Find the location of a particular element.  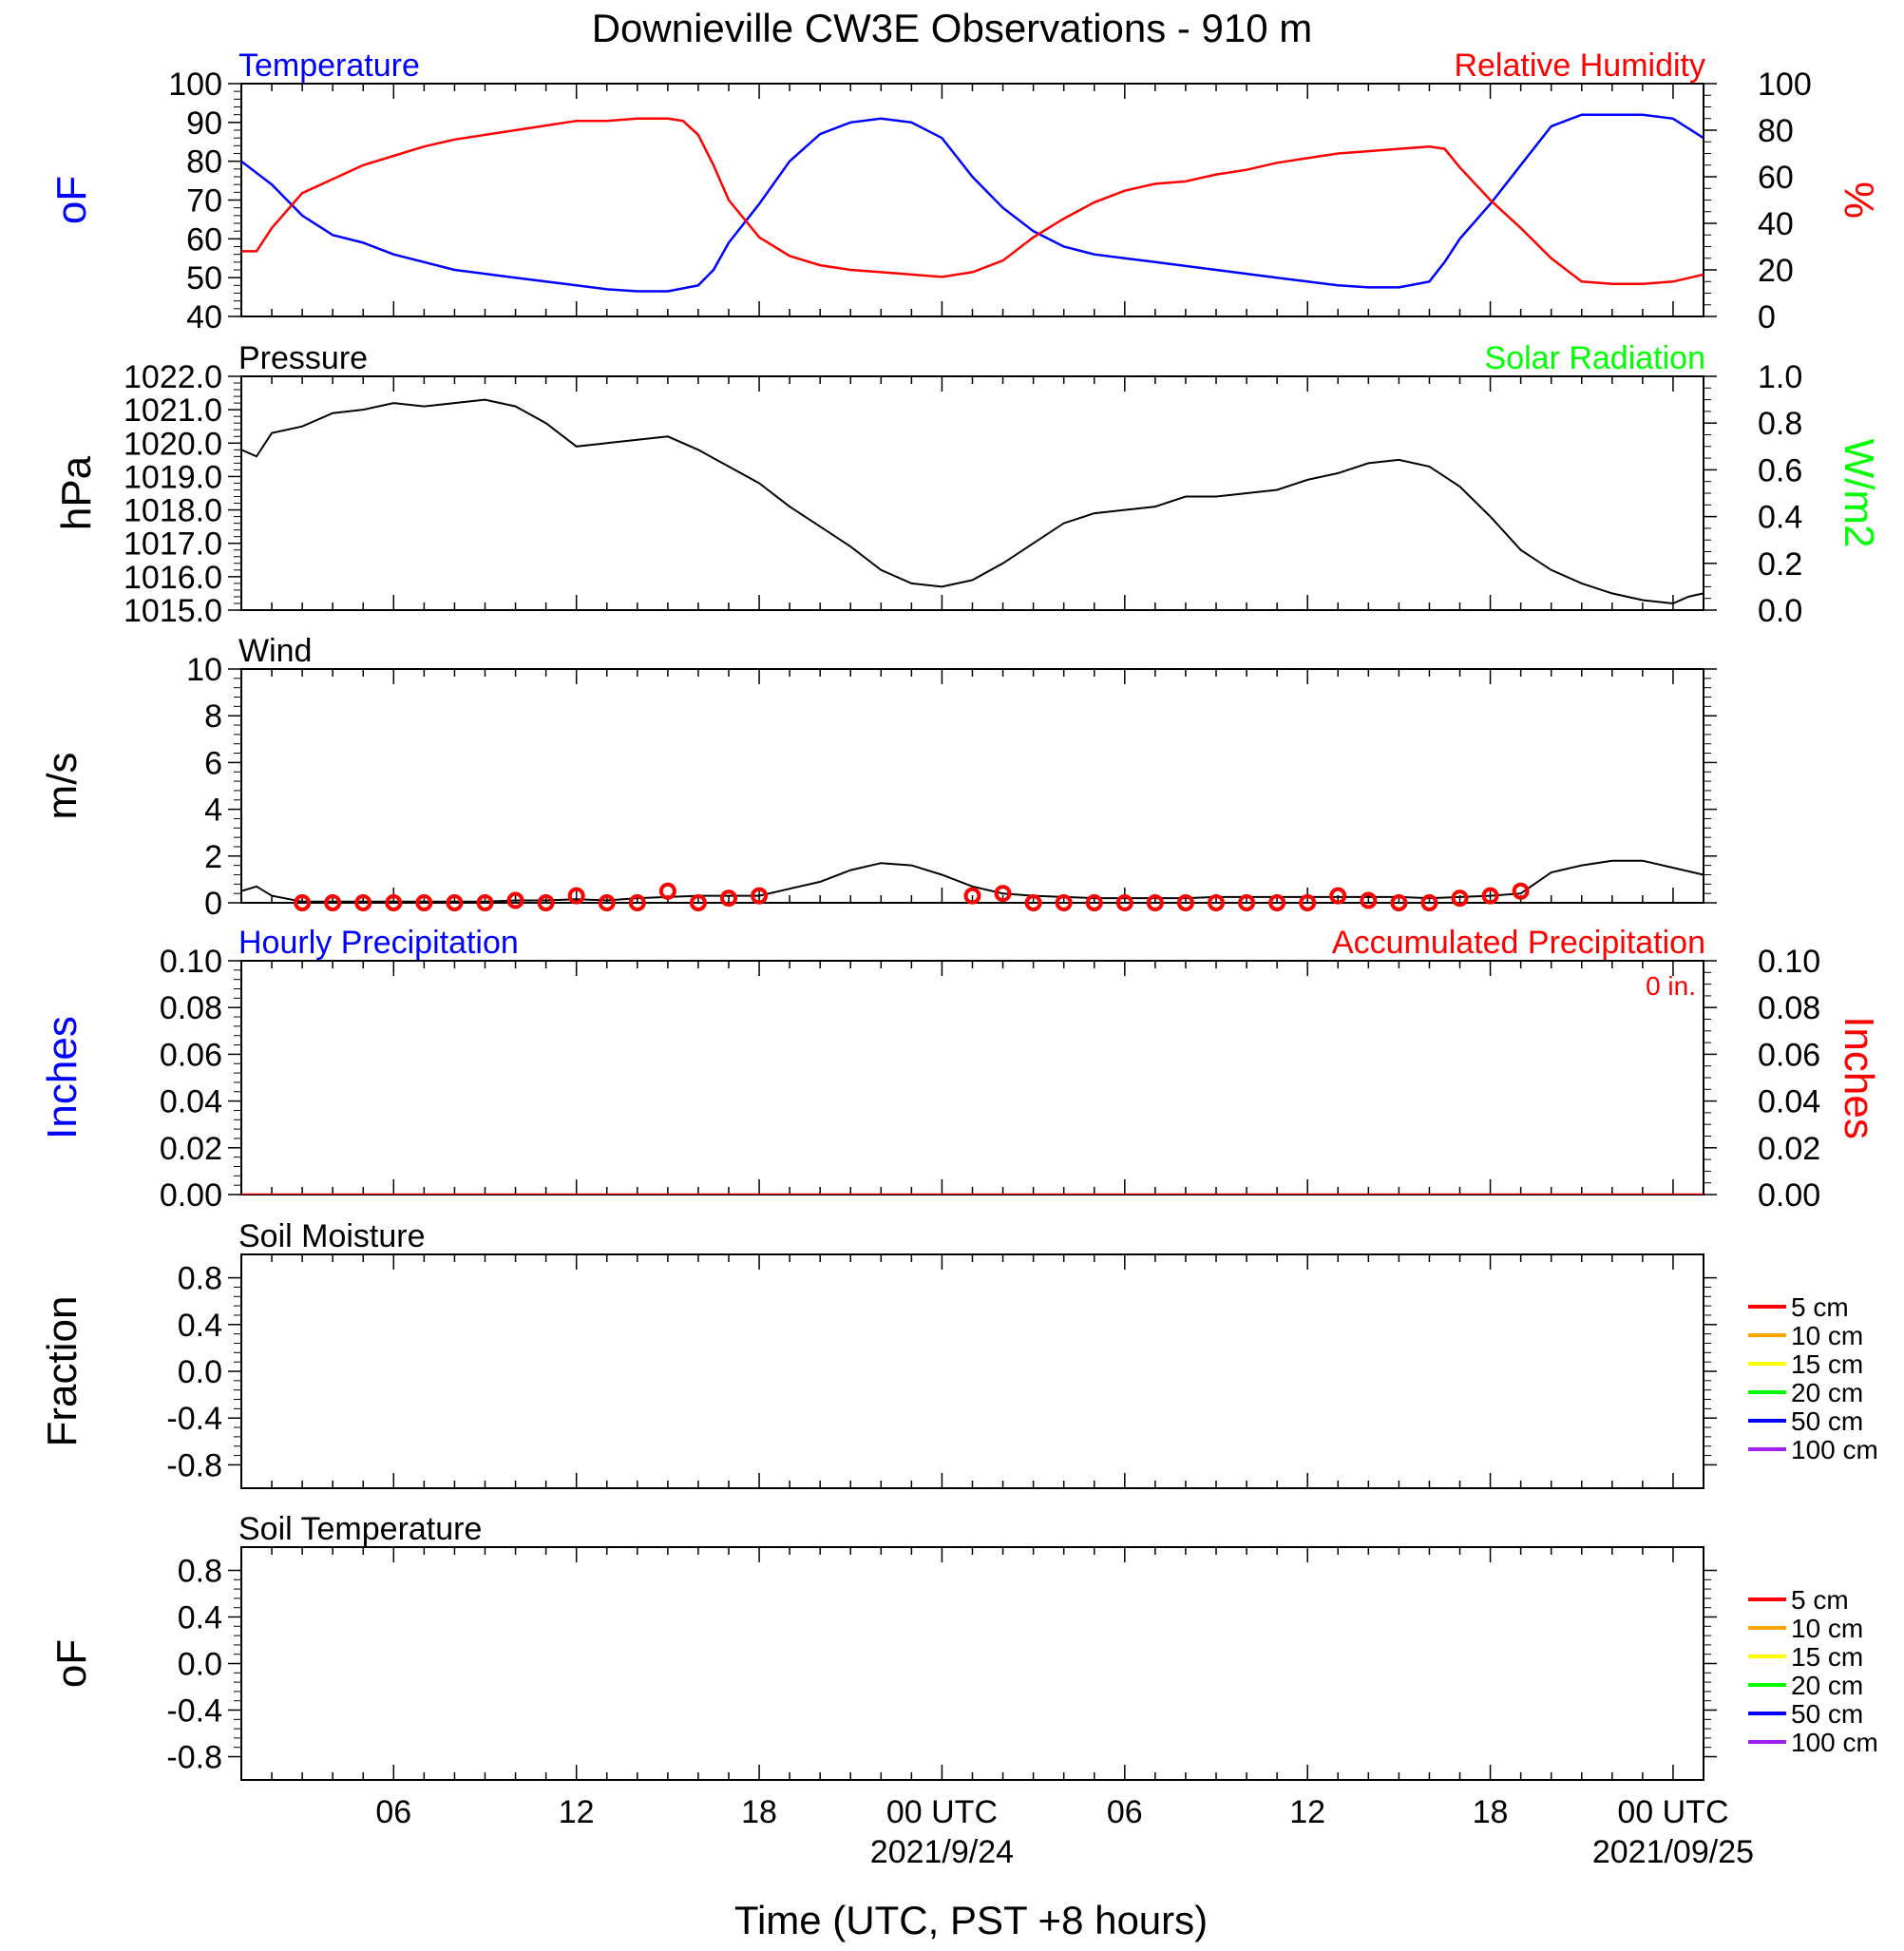

panel-title-left: Soil Moisture is located at coordinates (332, 1236).